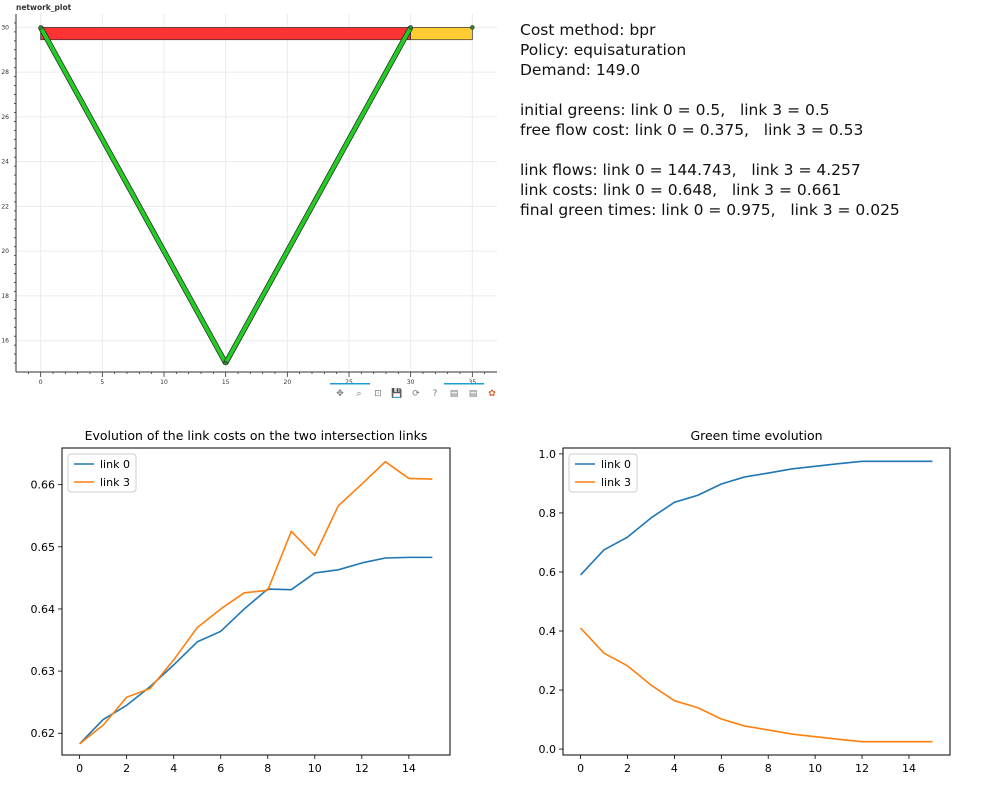 The width and height of the screenshot is (1000, 804). What do you see at coordinates (588, 30) in the screenshot?
I see `cost-method-text: Cost method: bpr` at bounding box center [588, 30].